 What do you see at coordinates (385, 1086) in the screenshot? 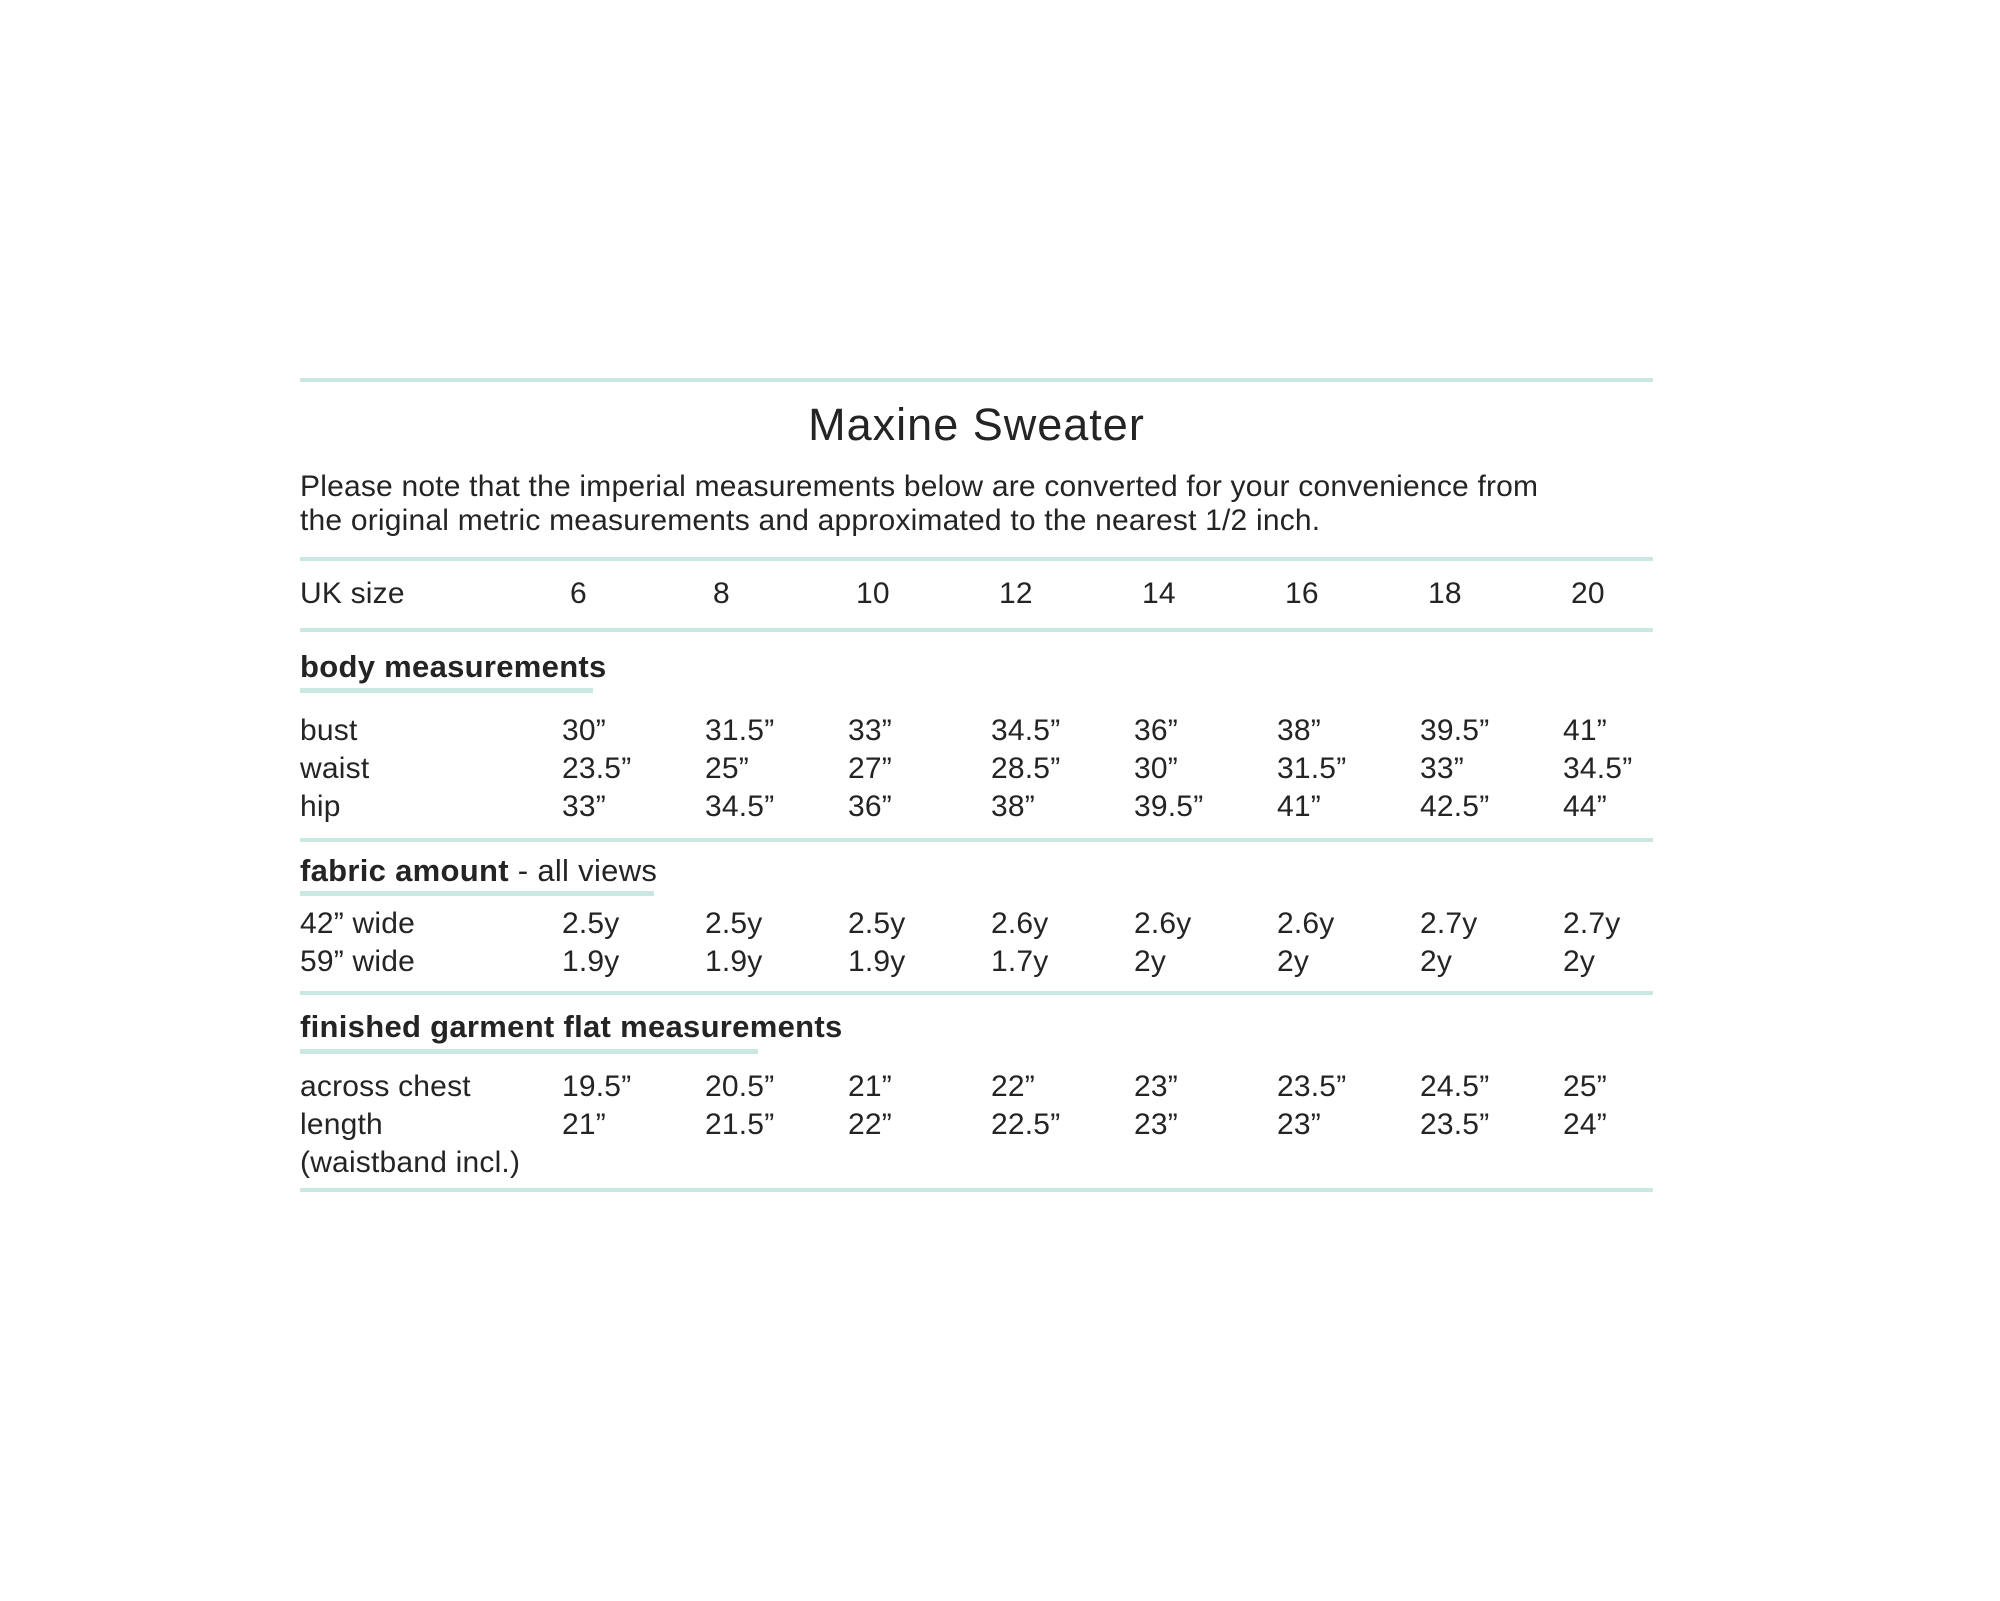
I see `row-label: across chest` at bounding box center [385, 1086].